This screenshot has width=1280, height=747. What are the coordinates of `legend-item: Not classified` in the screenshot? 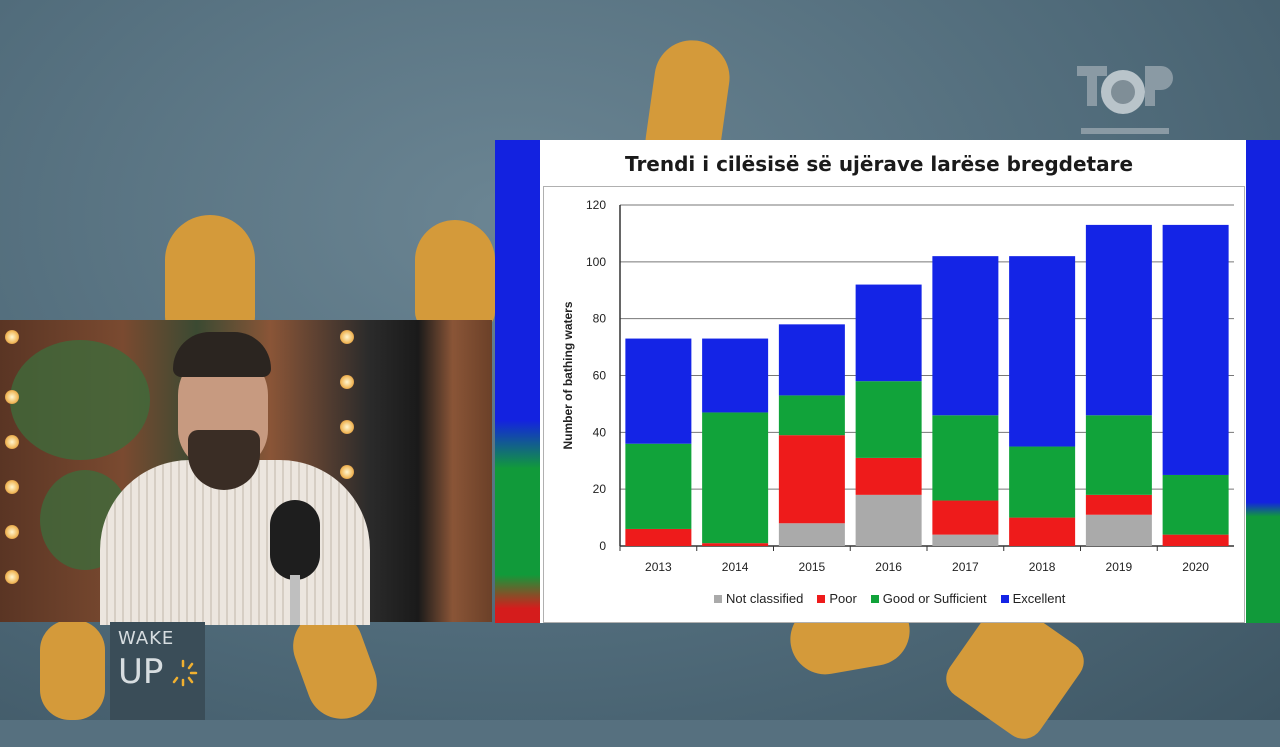 It's located at (758, 598).